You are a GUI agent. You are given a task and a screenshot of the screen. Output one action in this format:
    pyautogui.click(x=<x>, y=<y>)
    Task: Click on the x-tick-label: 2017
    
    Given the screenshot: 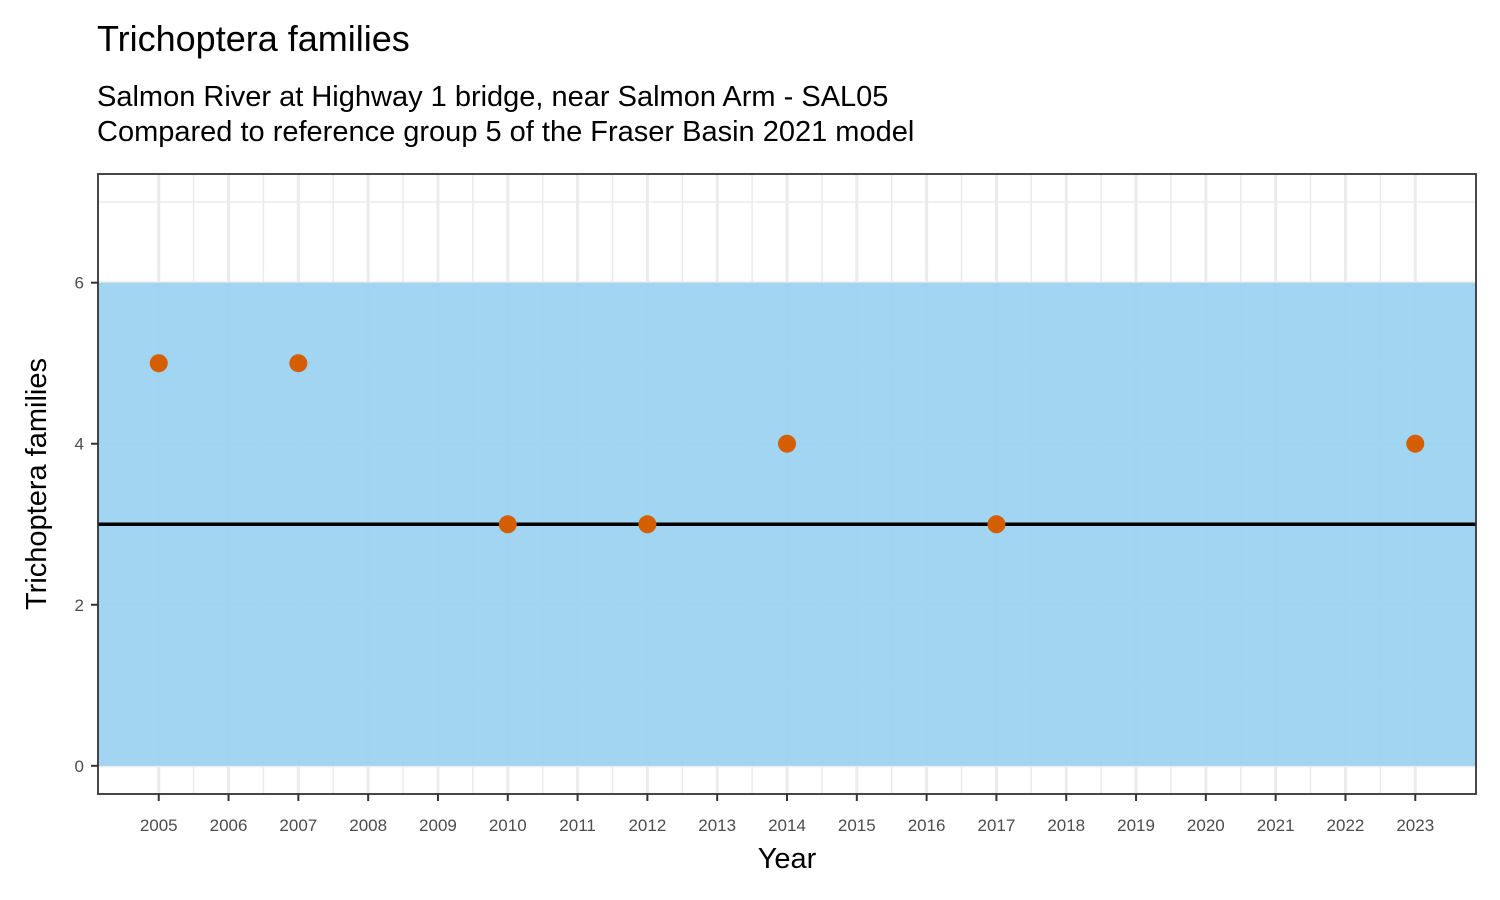 What is the action you would take?
    pyautogui.click(x=997, y=825)
    